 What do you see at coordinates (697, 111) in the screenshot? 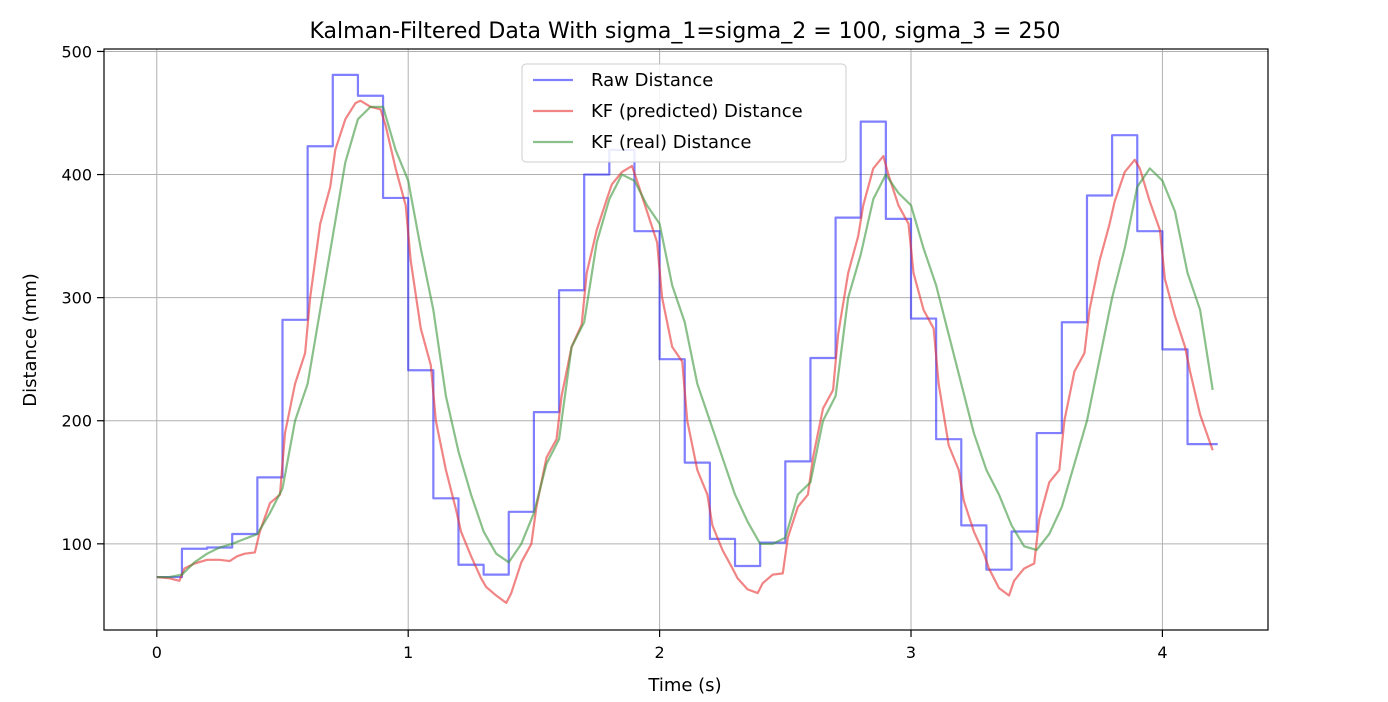
I see `legend-label-kf-predicted: KF (predicted) Distance` at bounding box center [697, 111].